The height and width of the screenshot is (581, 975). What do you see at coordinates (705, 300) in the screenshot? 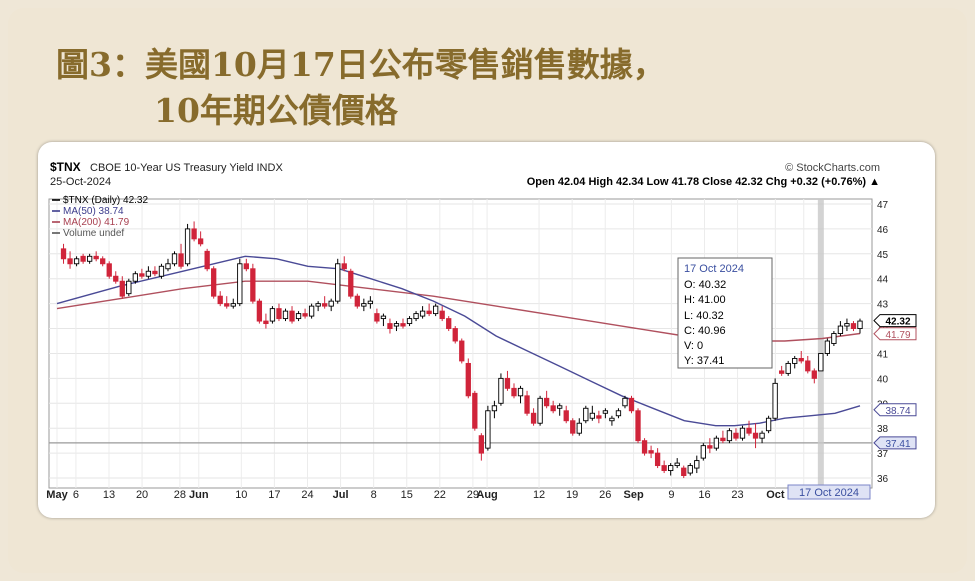
I see `tooltip-line-high: H: 41.00` at bounding box center [705, 300].